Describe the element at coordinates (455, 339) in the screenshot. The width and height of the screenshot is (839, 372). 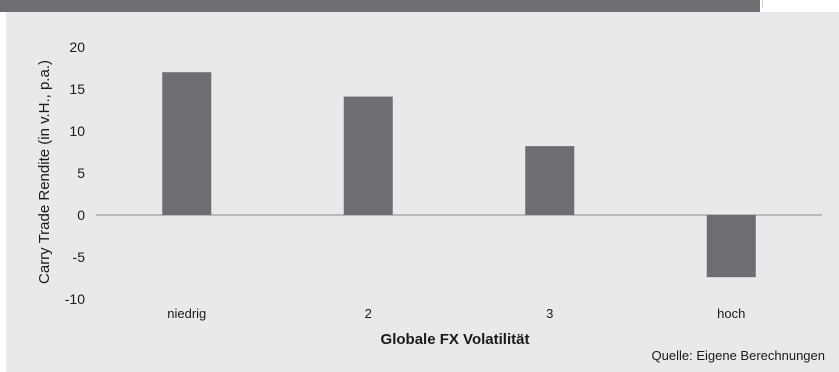
I see `x-axis-label: Globale FX Volatilität` at that location.